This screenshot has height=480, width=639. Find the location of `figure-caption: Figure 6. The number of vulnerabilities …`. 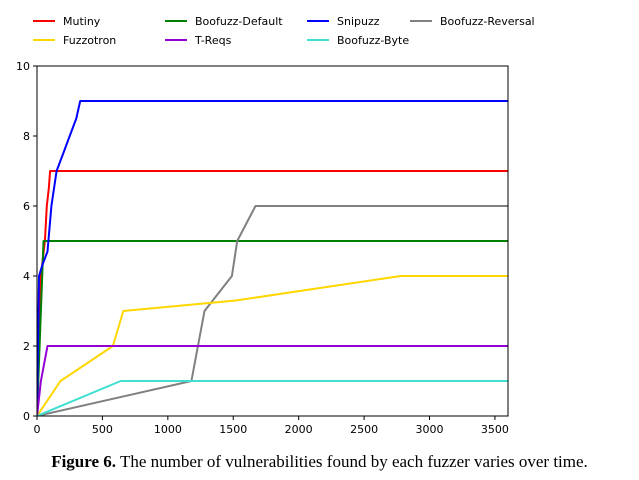

figure-caption: Figure 6. The number of vulnerabilities … is located at coordinates (319, 462).